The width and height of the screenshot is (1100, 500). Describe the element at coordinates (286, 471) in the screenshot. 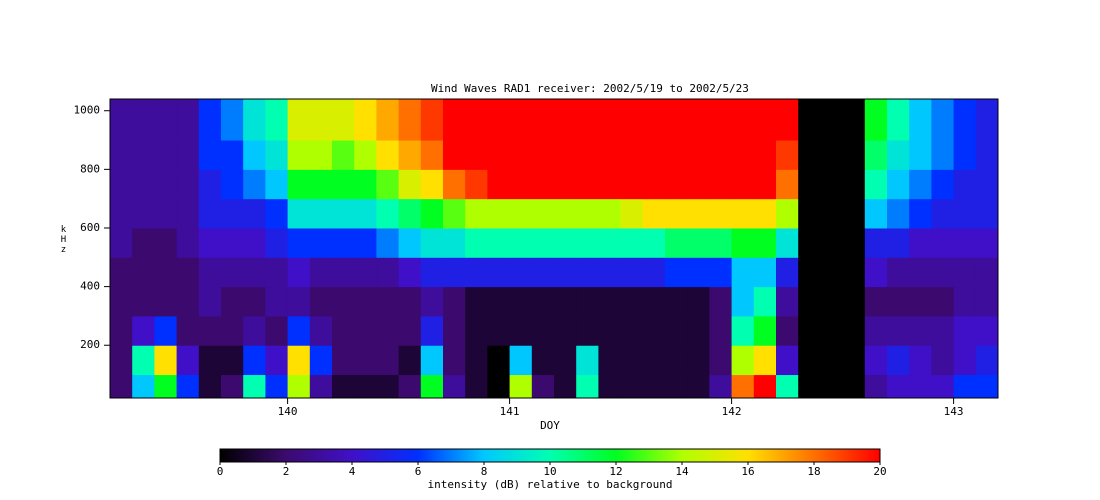

I see `colorbar-tick-label: 2` at that location.